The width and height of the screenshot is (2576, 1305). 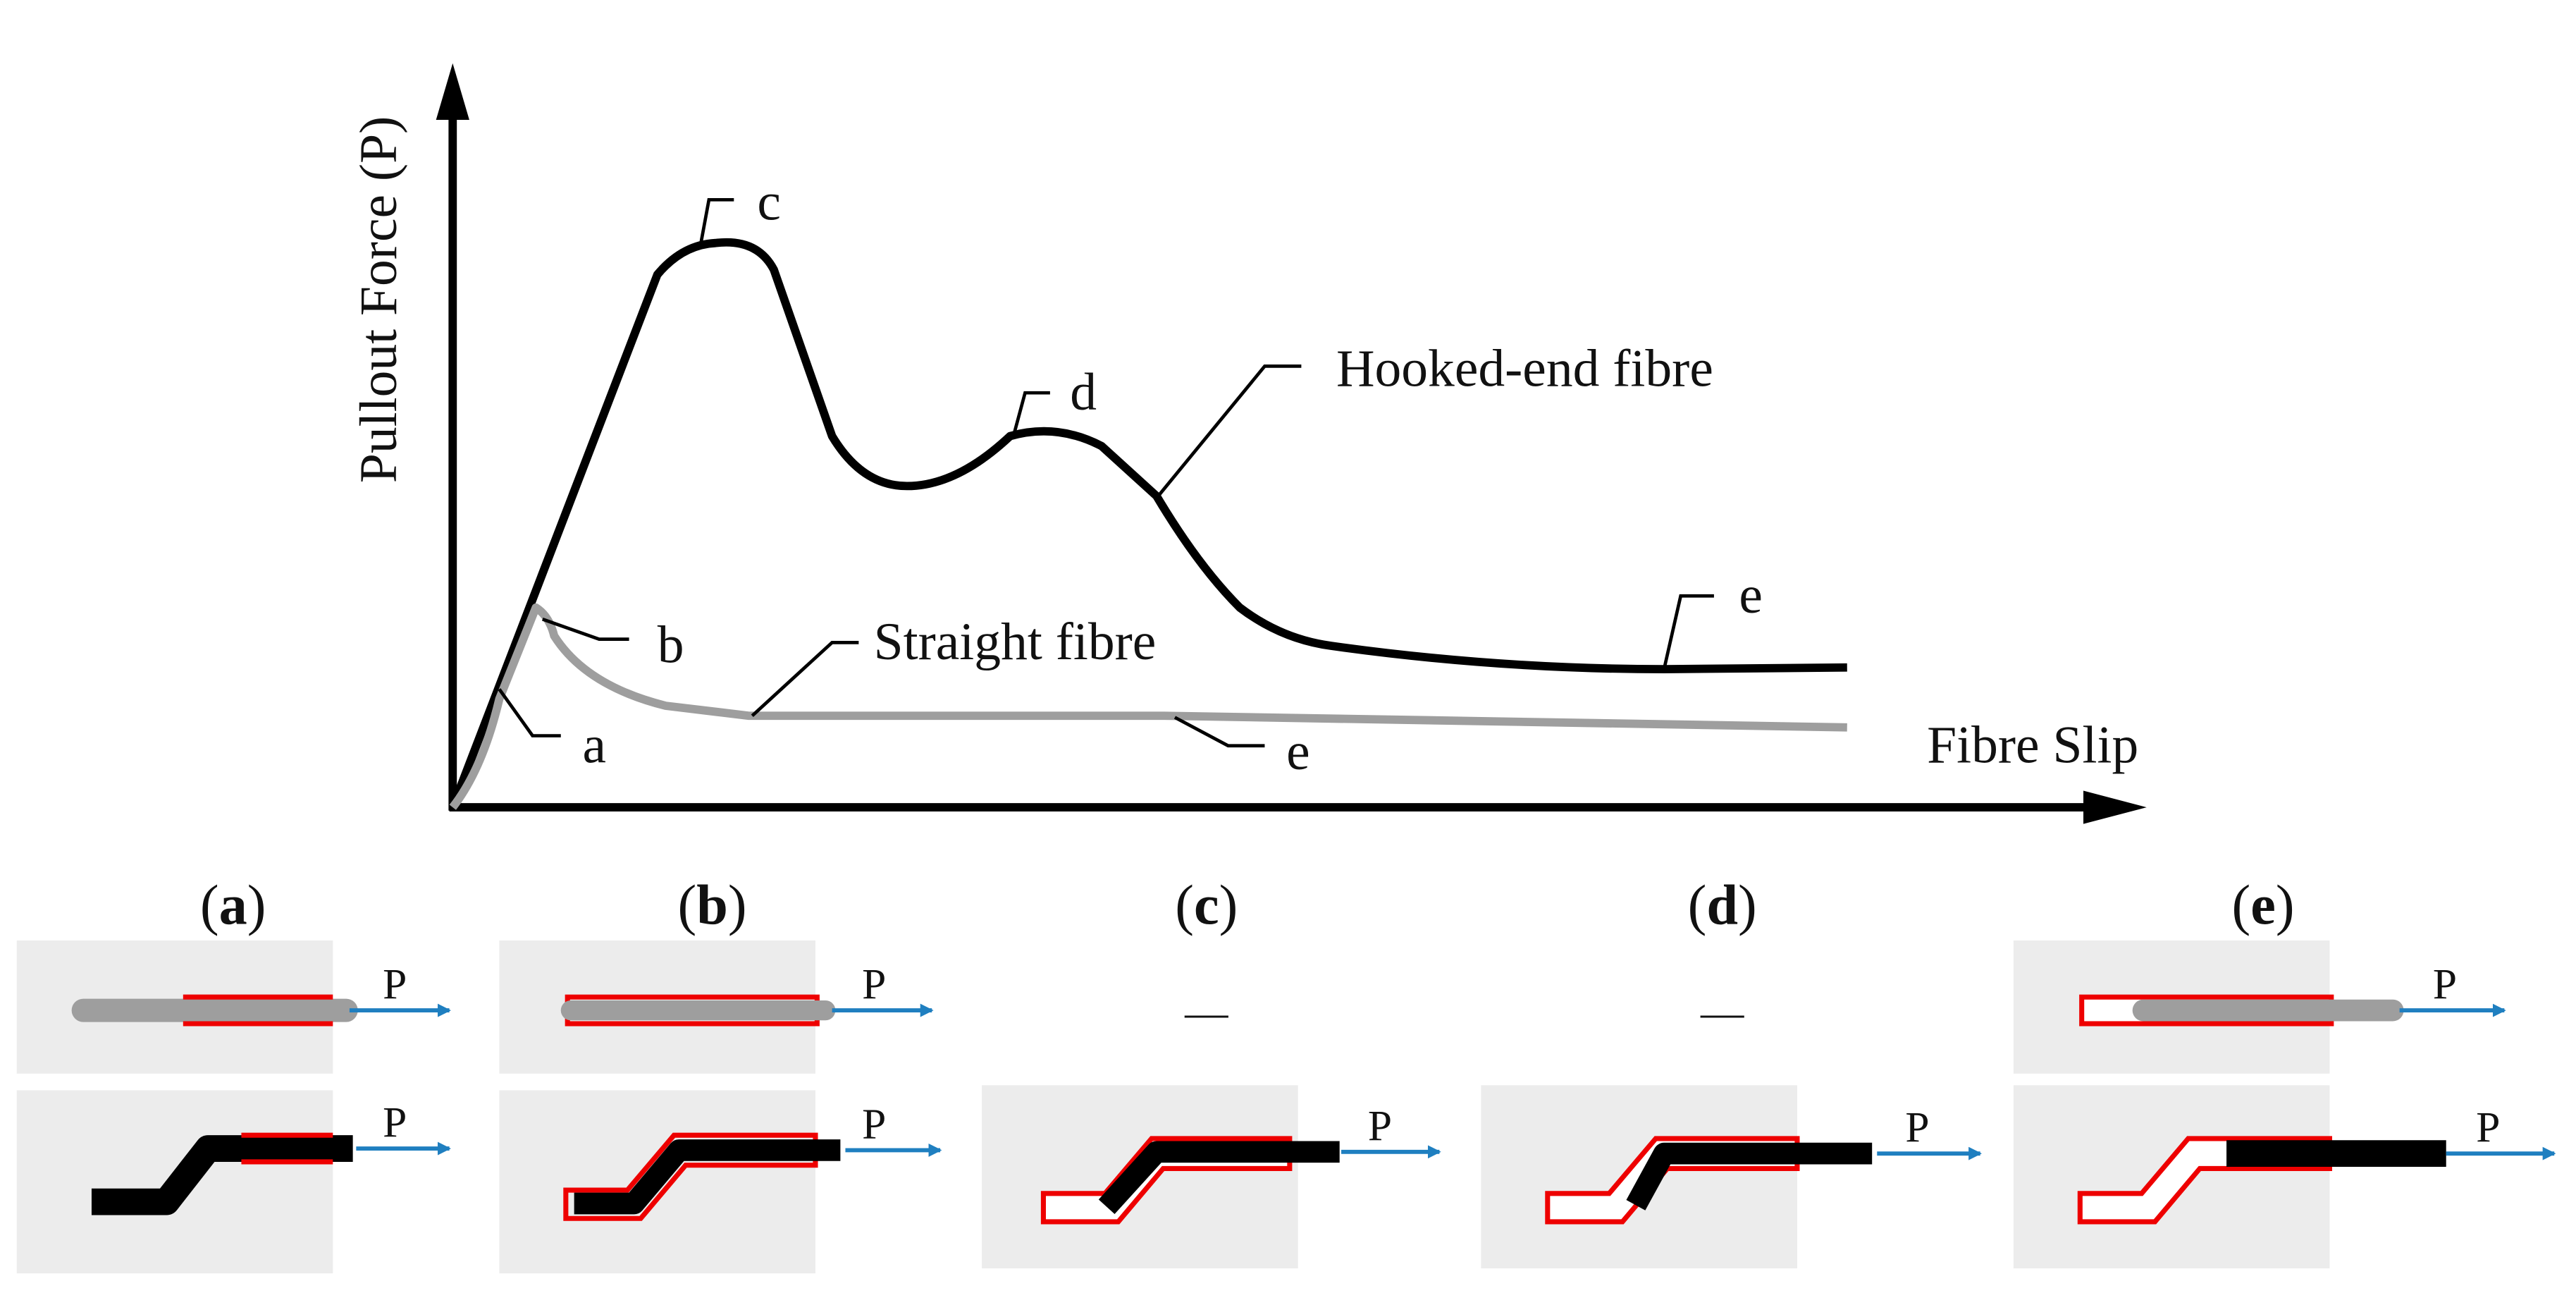 I want to click on straight-curve, so click(x=1148, y=706).